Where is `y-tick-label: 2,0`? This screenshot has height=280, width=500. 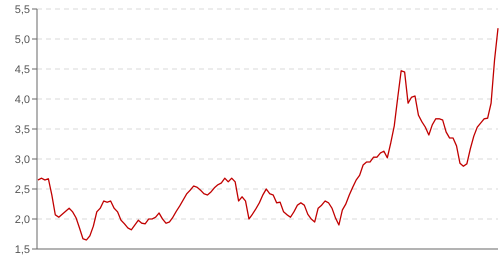
y-tick-label: 2,0 is located at coordinates (22, 220).